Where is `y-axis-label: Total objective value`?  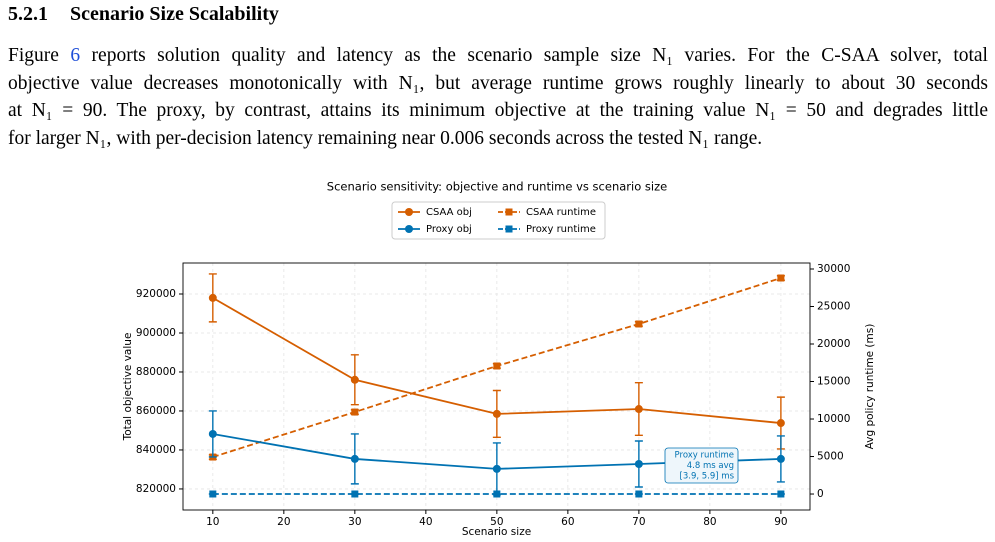 y-axis-label: Total objective value is located at coordinates (128, 387).